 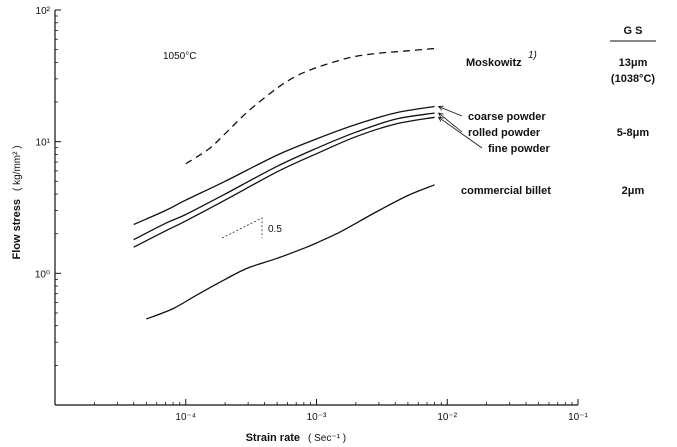 What do you see at coordinates (633, 63) in the screenshot?
I see `gs-value-moskowitz: 13μm` at bounding box center [633, 63].